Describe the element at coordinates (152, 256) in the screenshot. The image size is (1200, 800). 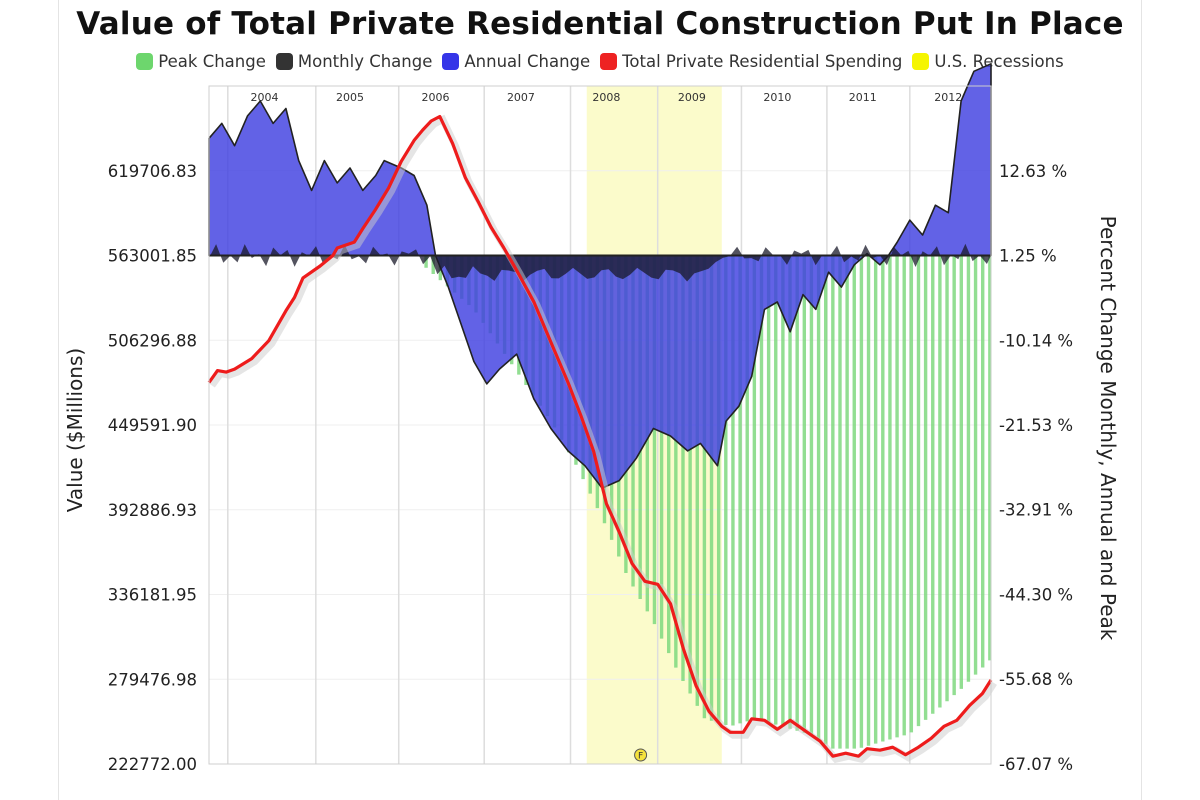
I see `y-left-tick-label: 563001.85` at that location.